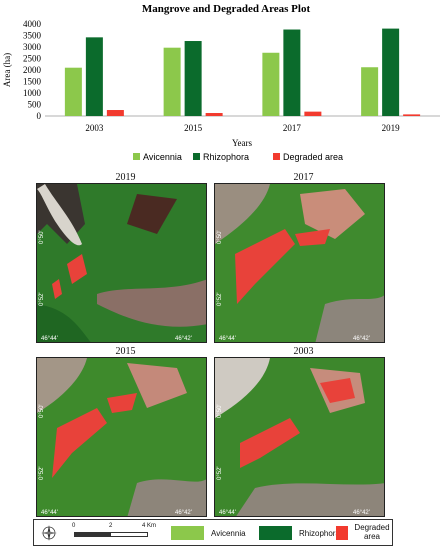  I want to click on bars-group, so click(242, 72).